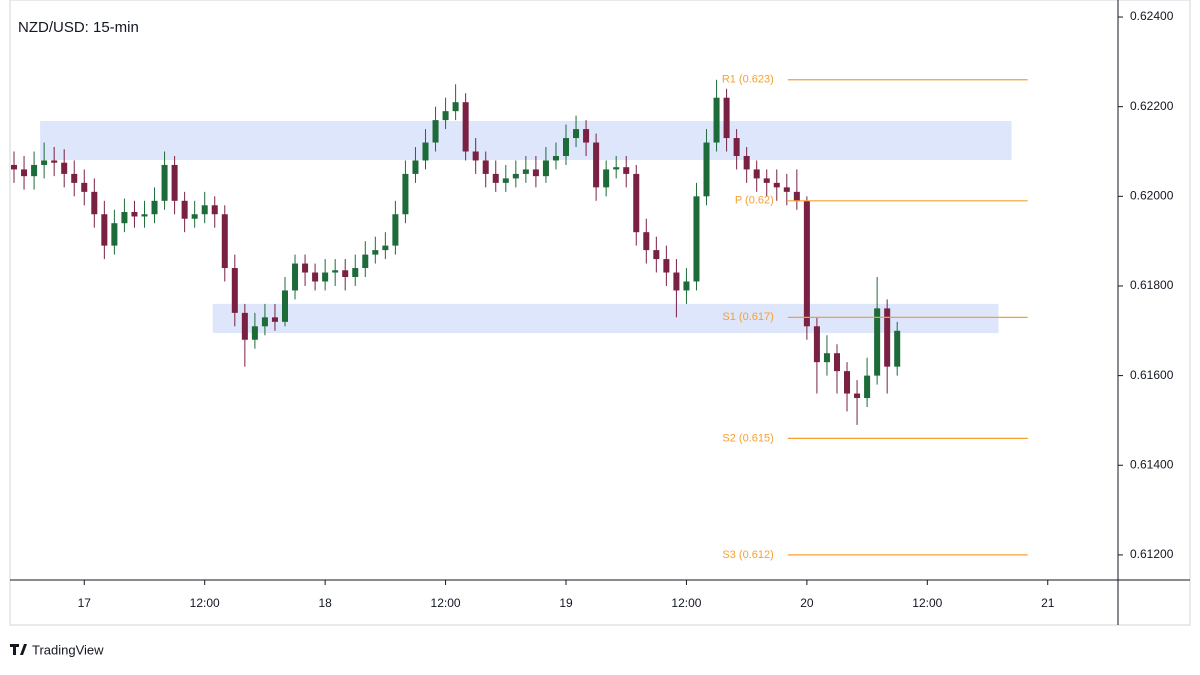 The image size is (1200, 675). I want to click on branding: TradingView, so click(68, 649).